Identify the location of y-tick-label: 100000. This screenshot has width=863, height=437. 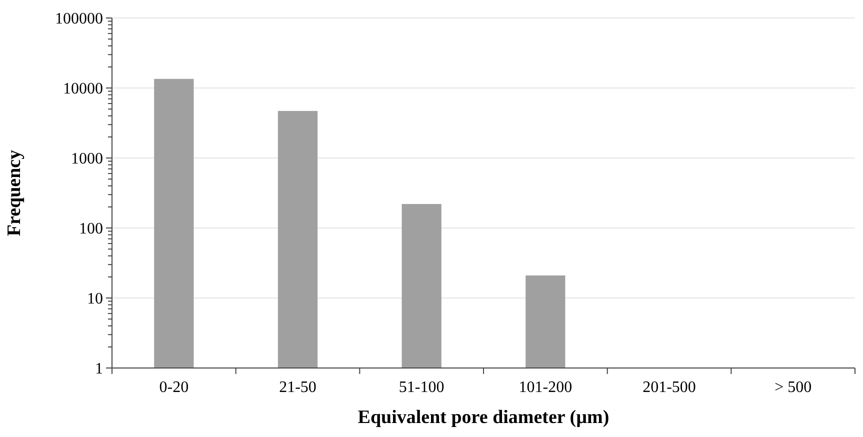
(79, 19).